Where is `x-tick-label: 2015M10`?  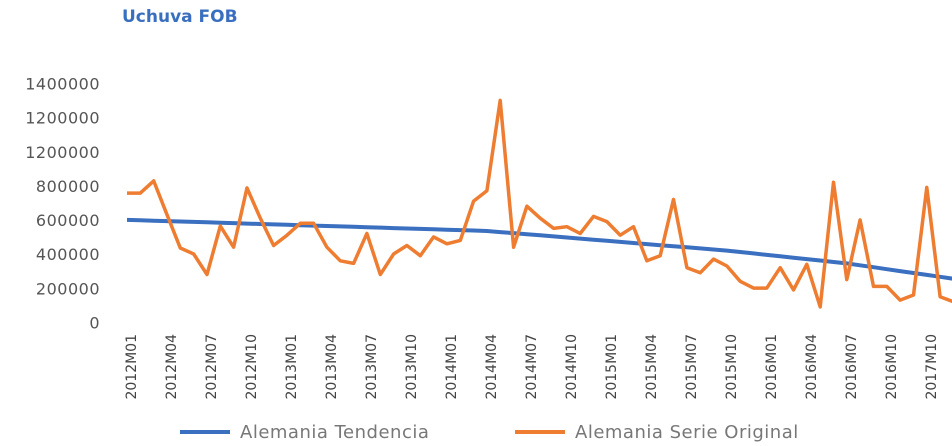 x-tick-label: 2015M10 is located at coordinates (732, 367).